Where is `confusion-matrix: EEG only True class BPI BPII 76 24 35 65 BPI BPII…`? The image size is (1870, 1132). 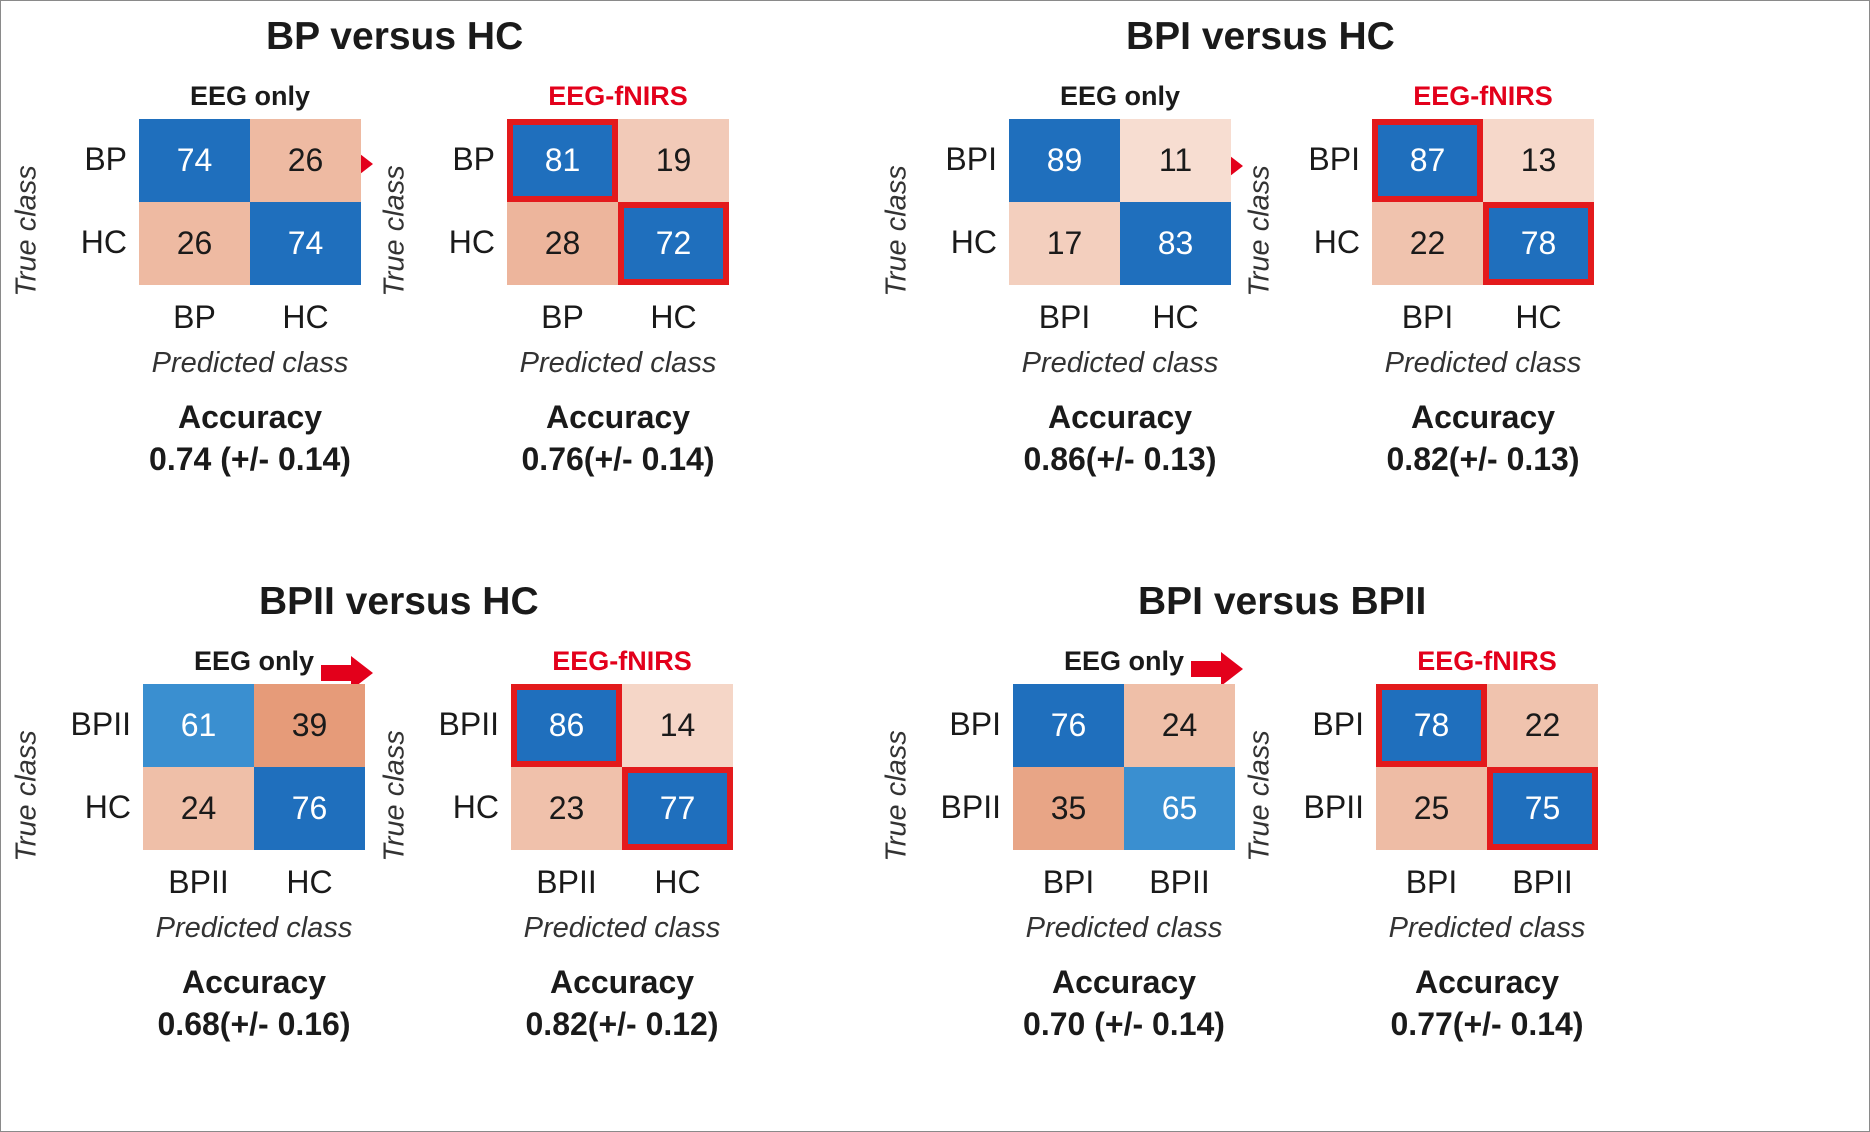 confusion-matrix: EEG only True class BPI BPII 76 24 35 65 BPI BPII… is located at coordinates (1081, 856).